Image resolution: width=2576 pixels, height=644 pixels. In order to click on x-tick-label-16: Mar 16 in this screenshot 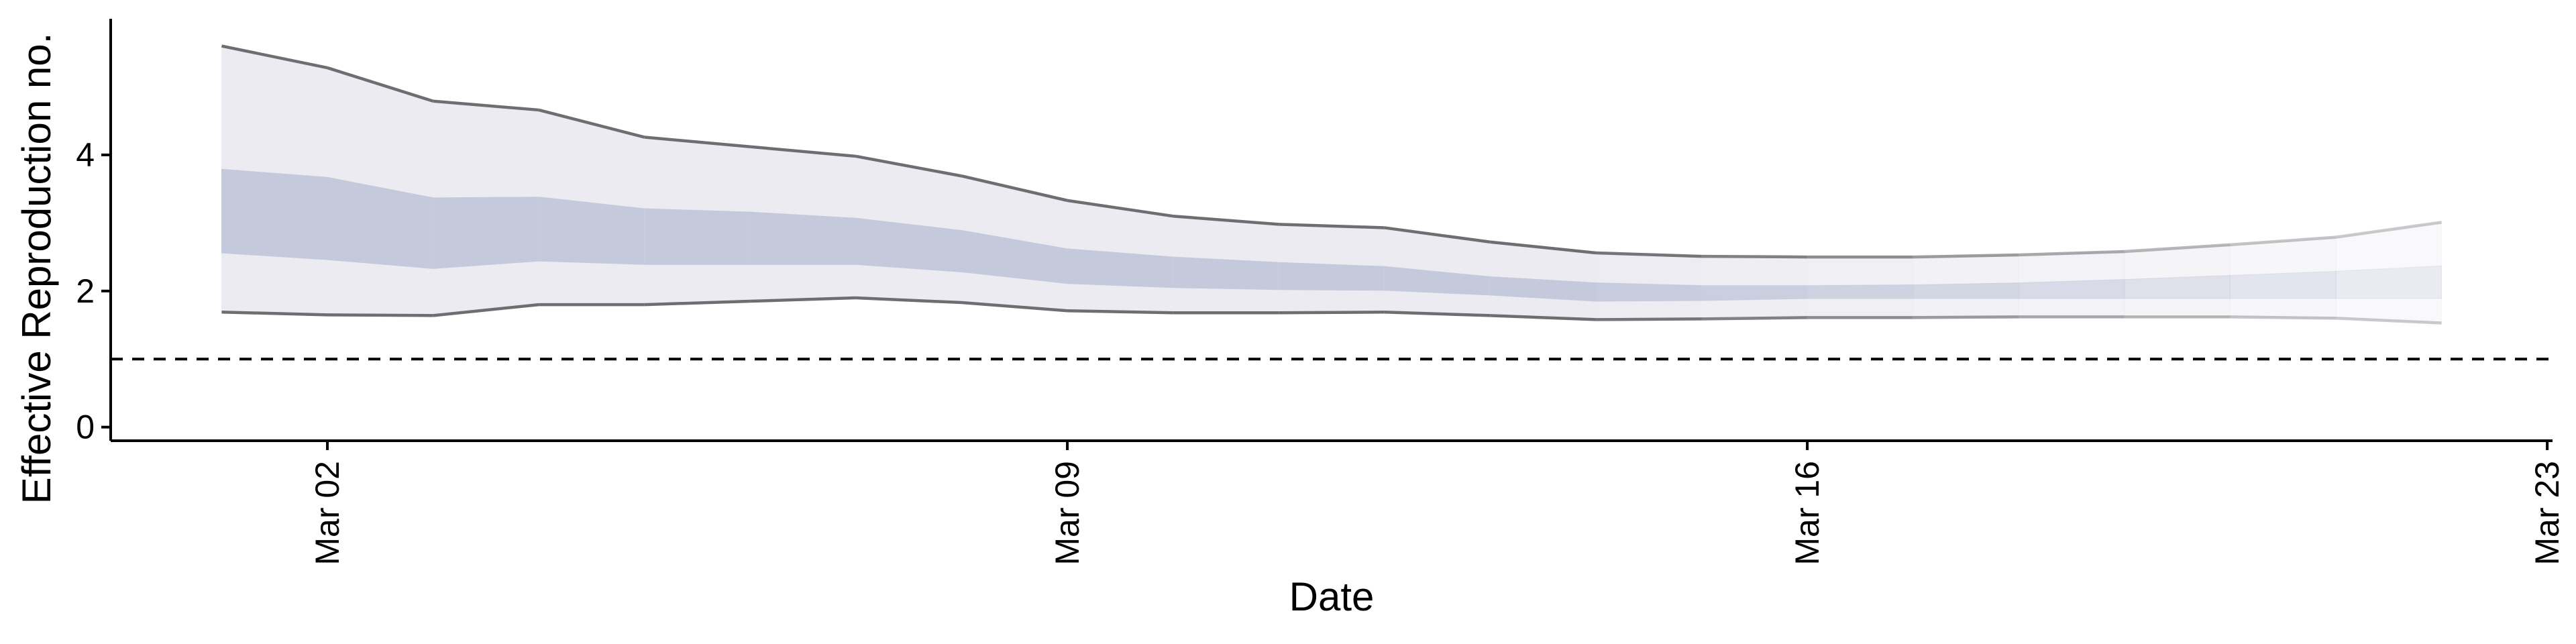, I will do `click(1807, 513)`.